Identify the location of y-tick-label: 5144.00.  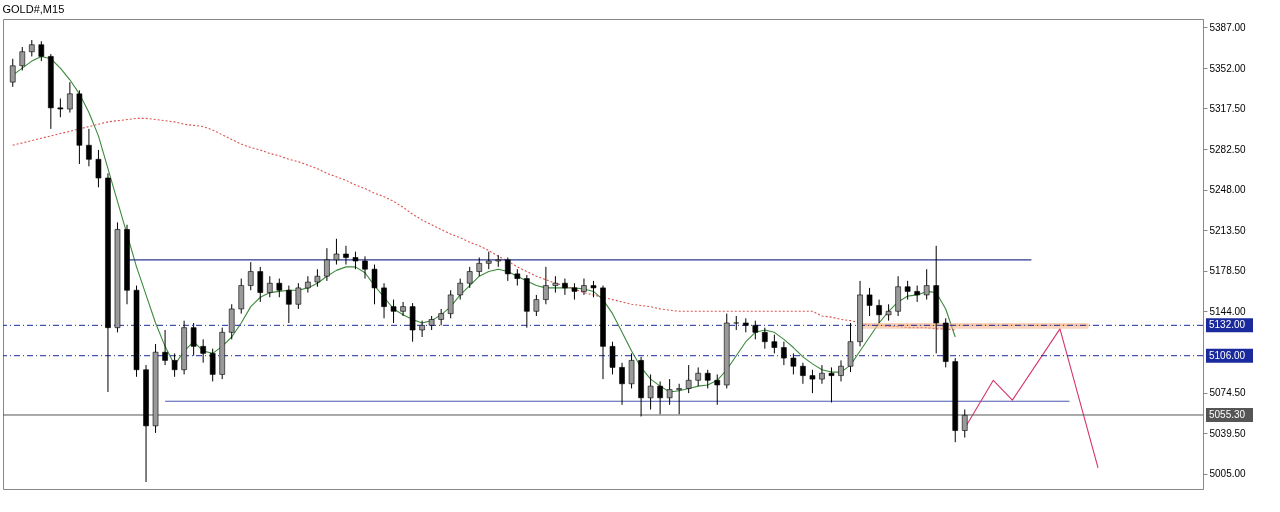
(1228, 311).